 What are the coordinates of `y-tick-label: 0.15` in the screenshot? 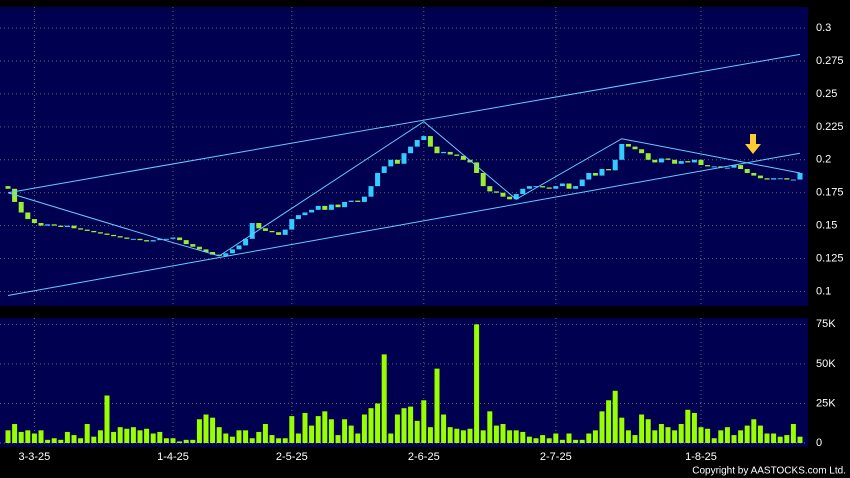 It's located at (826, 226).